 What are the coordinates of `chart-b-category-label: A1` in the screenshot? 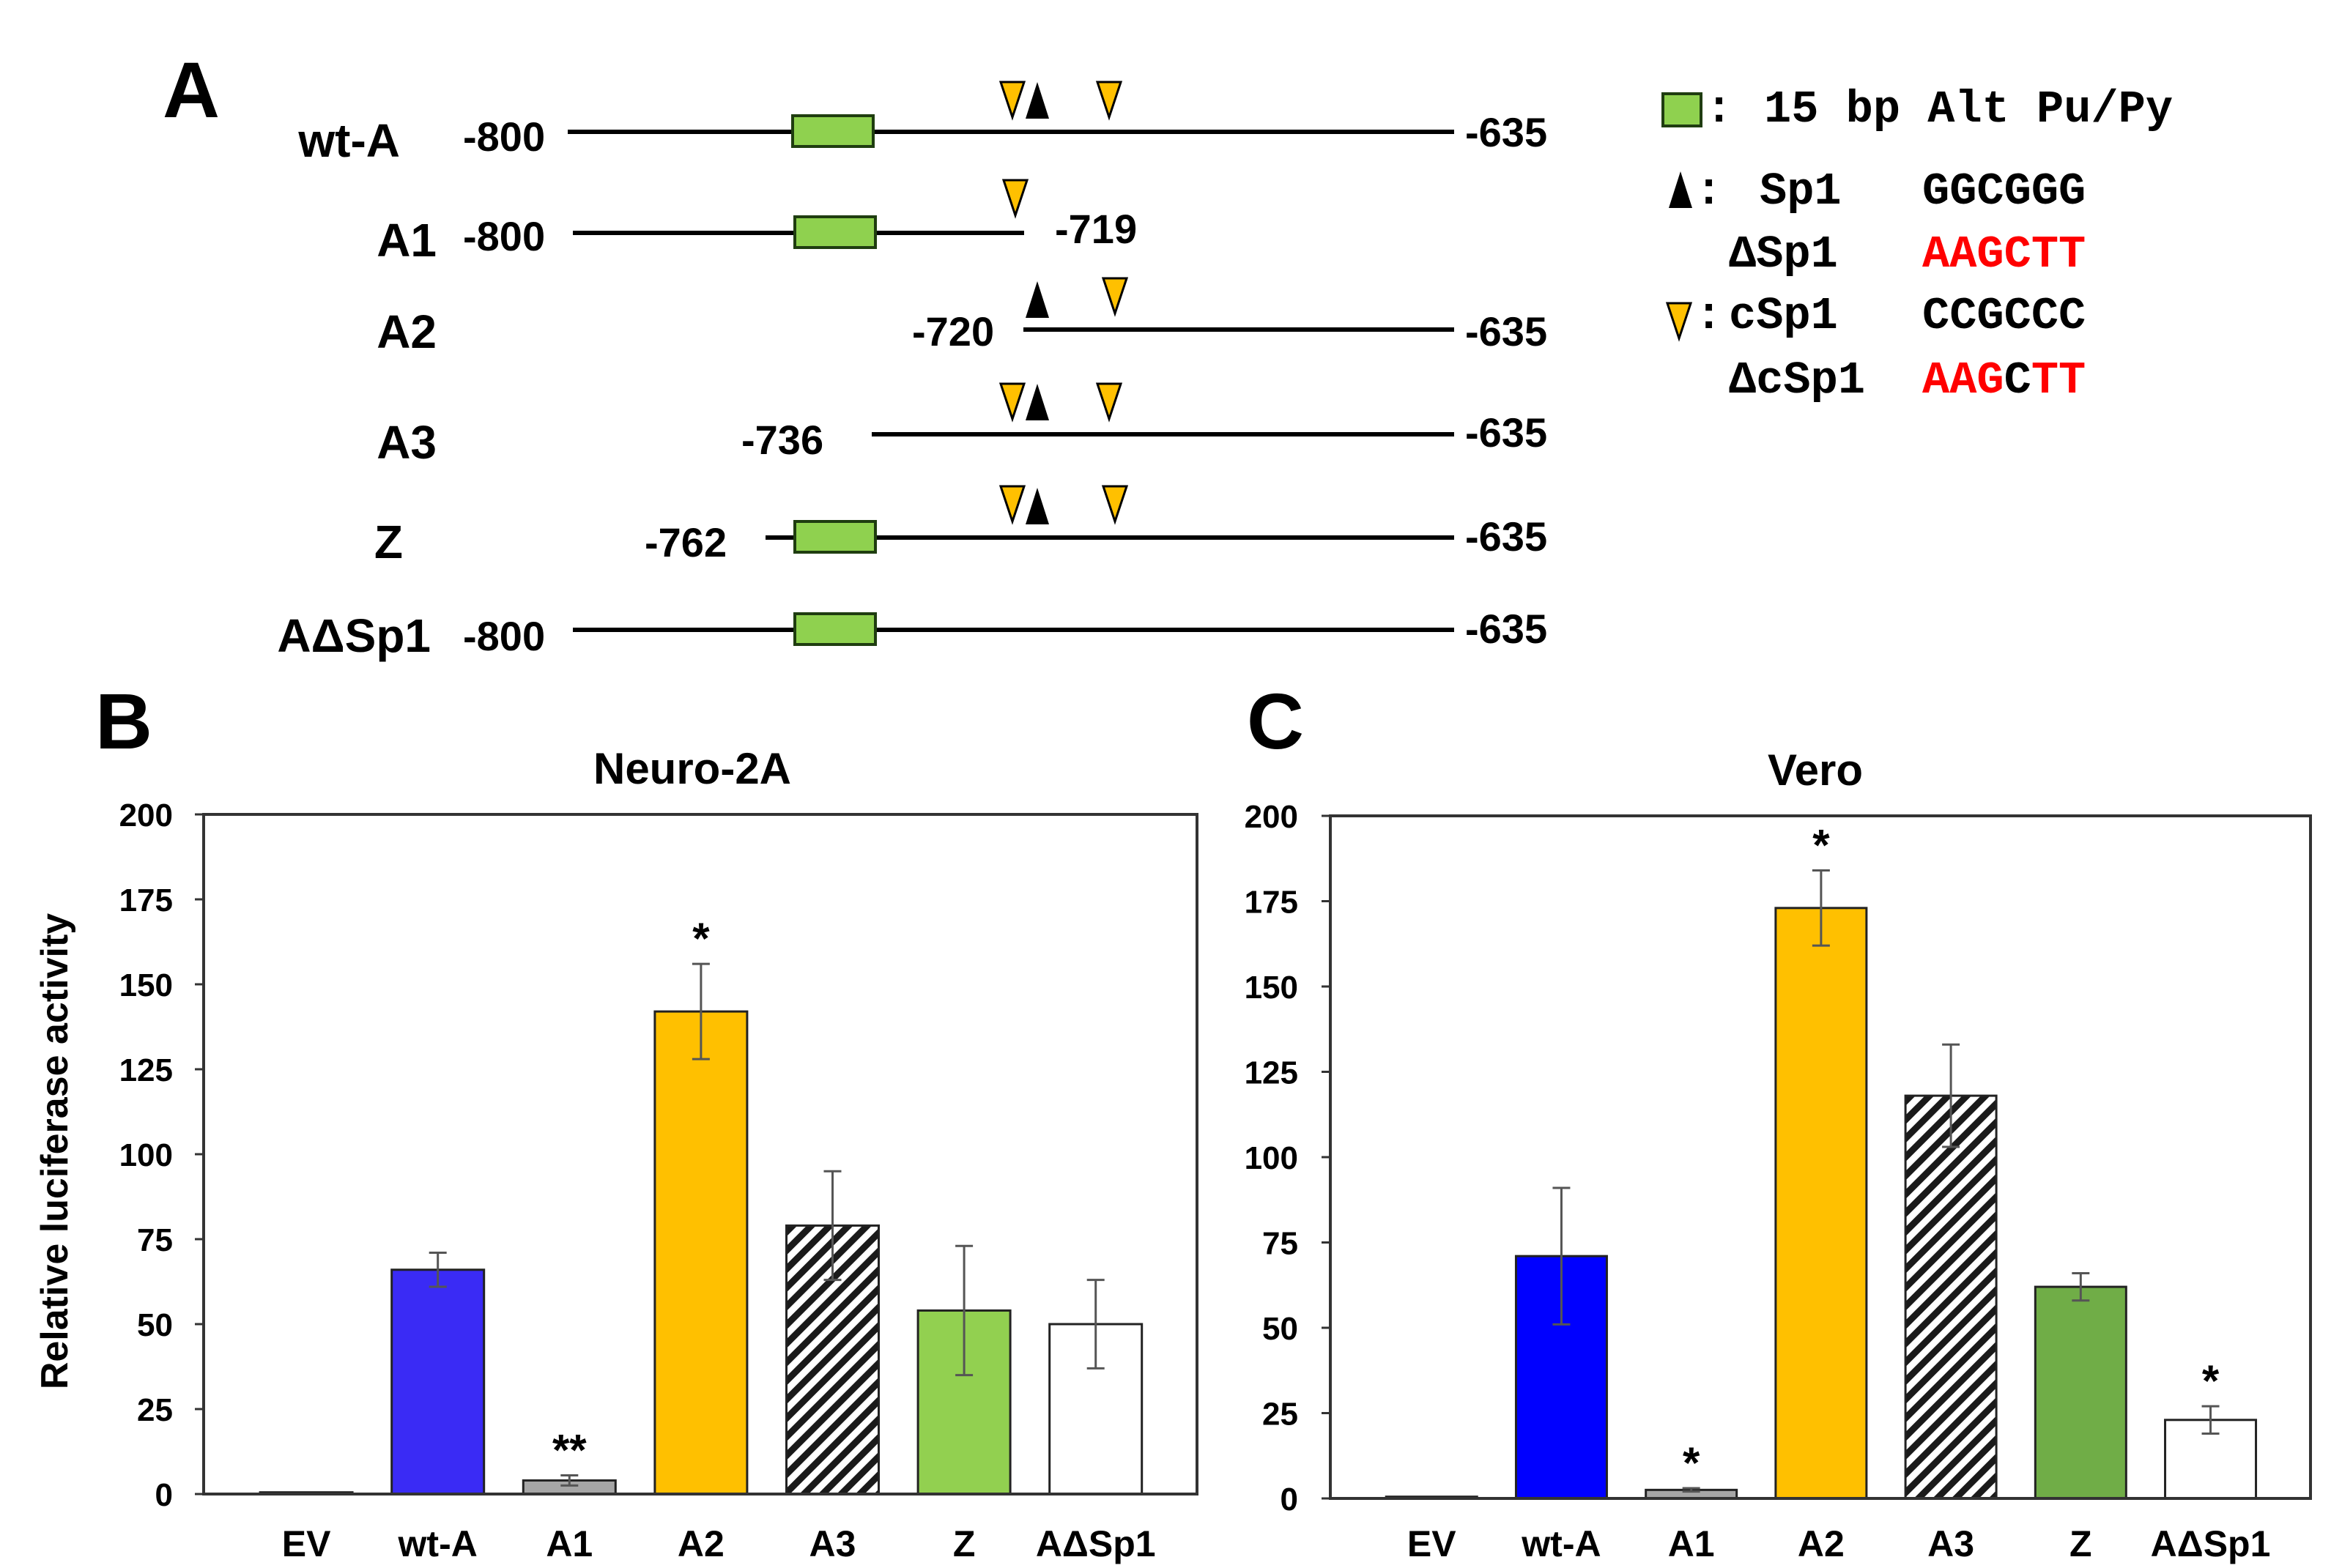 It's located at (570, 1543).